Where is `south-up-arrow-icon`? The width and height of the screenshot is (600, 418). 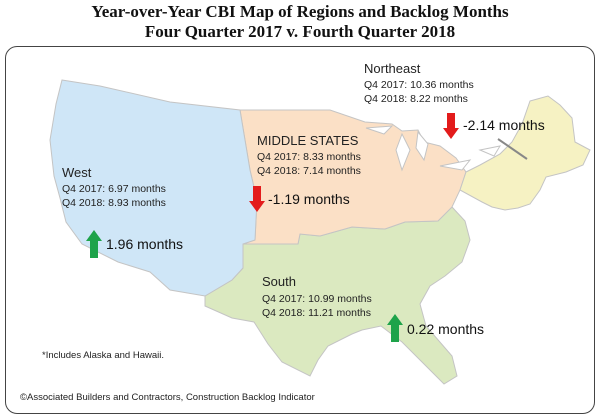 south-up-arrow-icon is located at coordinates (395, 328).